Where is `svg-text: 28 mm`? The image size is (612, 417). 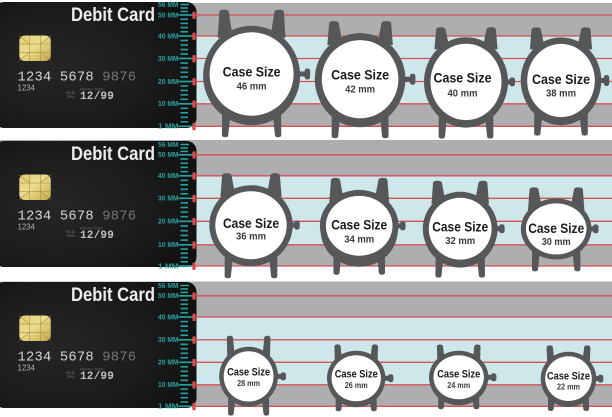
svg-text: 28 mm is located at coordinates (248, 383).